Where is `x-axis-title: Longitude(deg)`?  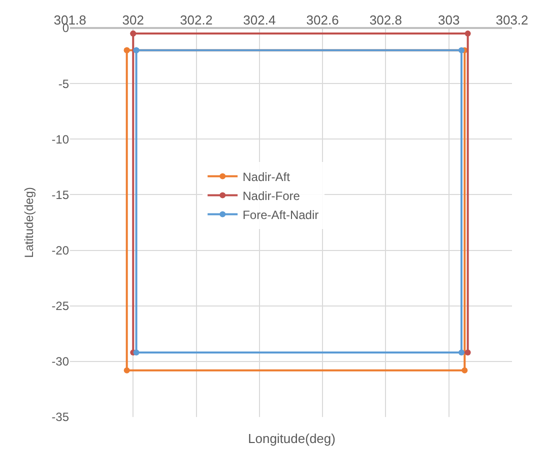 x-axis-title: Longitude(deg) is located at coordinates (292, 438).